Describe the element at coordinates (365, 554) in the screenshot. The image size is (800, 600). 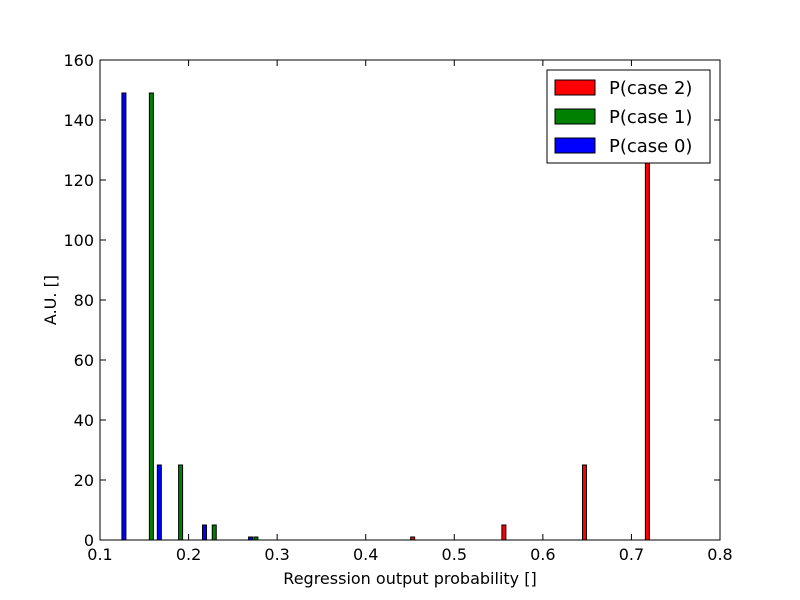
I see `x-tick-label: 0.4` at that location.